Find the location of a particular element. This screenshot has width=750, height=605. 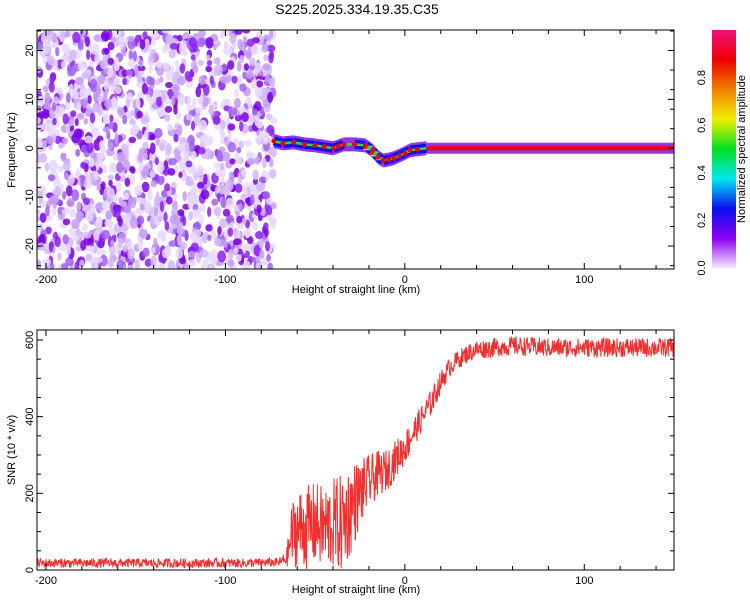

colorbar-gradient is located at coordinates (724, 149).